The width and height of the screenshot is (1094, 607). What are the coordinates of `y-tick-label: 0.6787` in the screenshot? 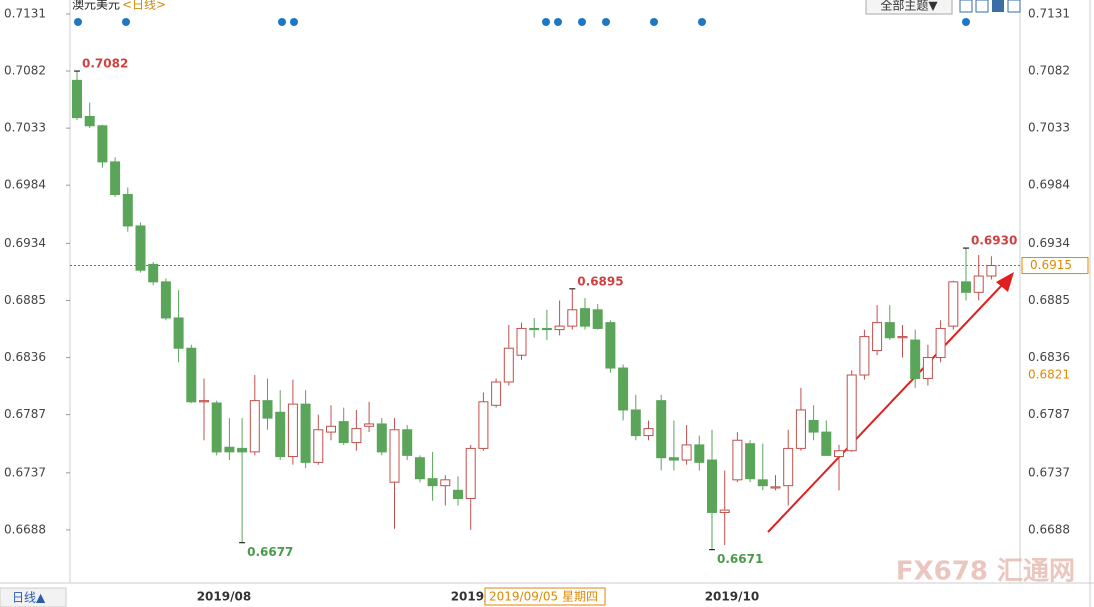 It's located at (25, 414).